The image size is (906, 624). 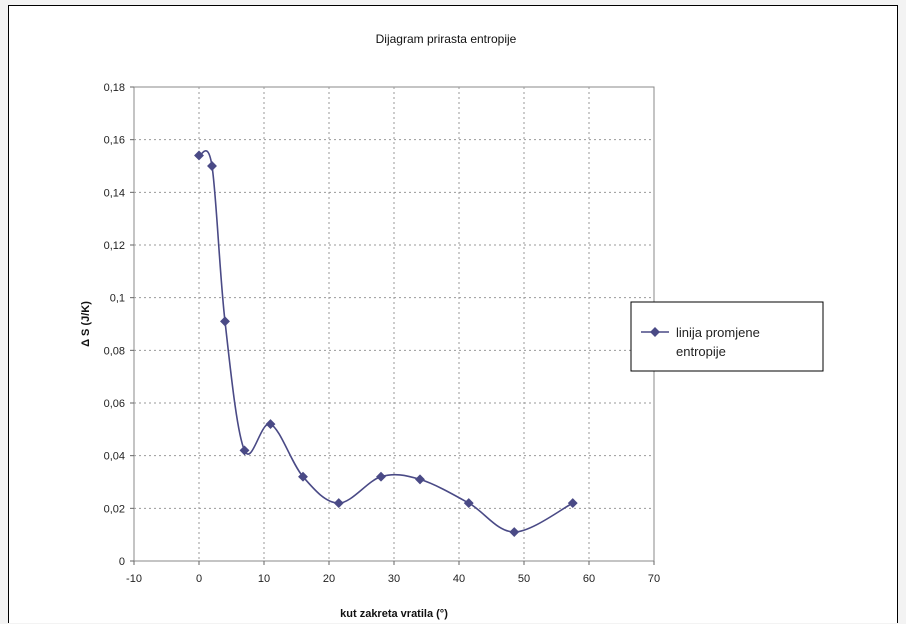 What do you see at coordinates (199, 579) in the screenshot?
I see `x-tick-label: 0` at bounding box center [199, 579].